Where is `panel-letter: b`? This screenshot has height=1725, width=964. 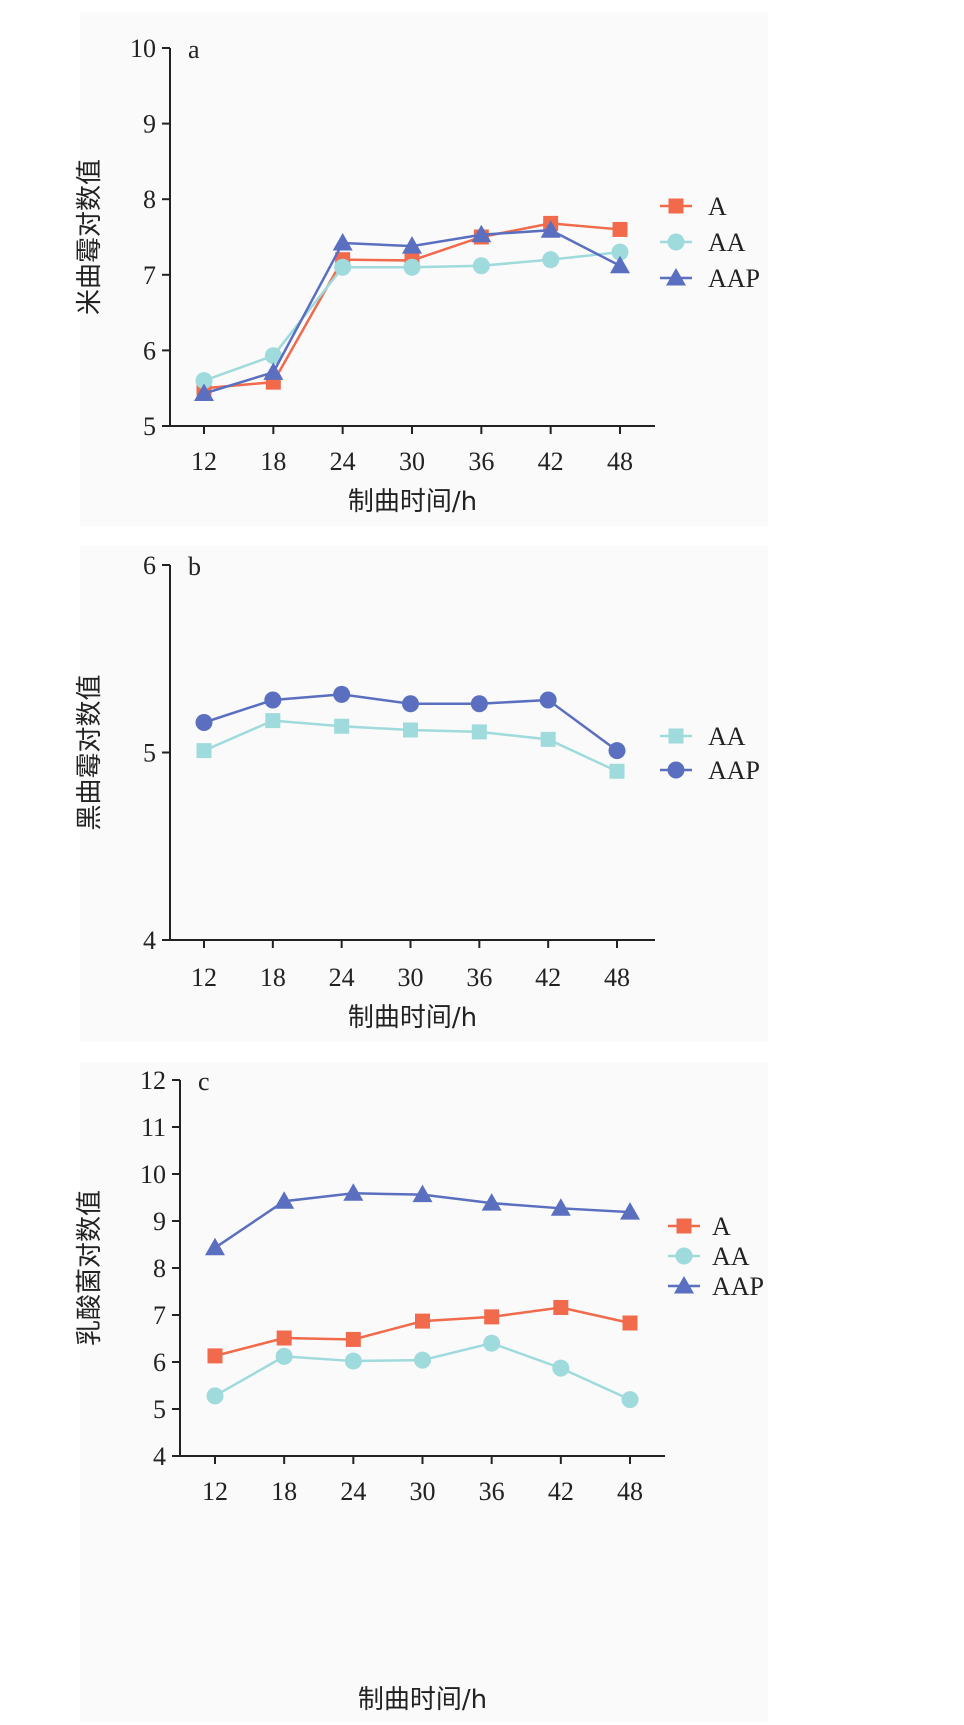 panel-letter: b is located at coordinates (194, 566).